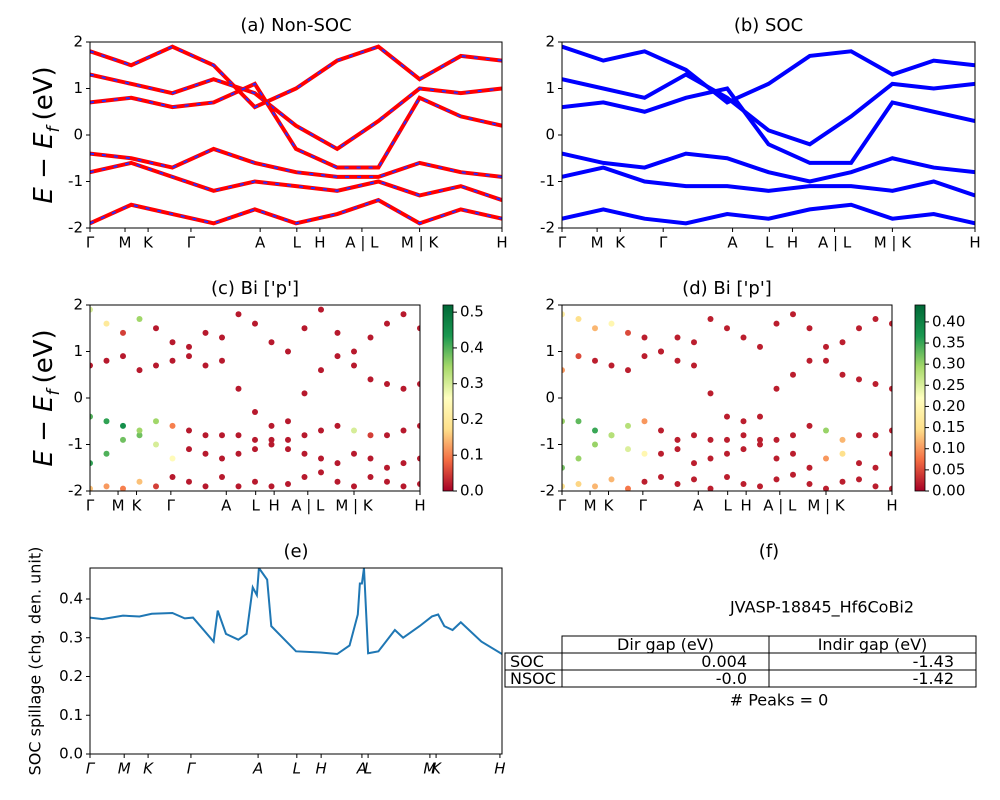  Describe the element at coordinates (547, 228) in the screenshot. I see `y-tick-label: -2` at that location.